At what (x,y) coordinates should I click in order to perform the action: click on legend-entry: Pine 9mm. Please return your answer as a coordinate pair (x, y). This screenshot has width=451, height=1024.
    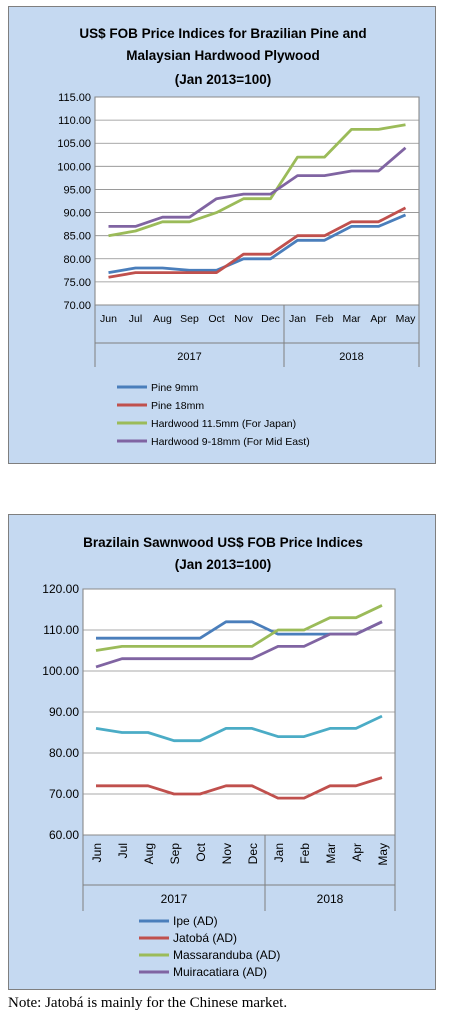
    Looking at the image, I should click on (175, 388).